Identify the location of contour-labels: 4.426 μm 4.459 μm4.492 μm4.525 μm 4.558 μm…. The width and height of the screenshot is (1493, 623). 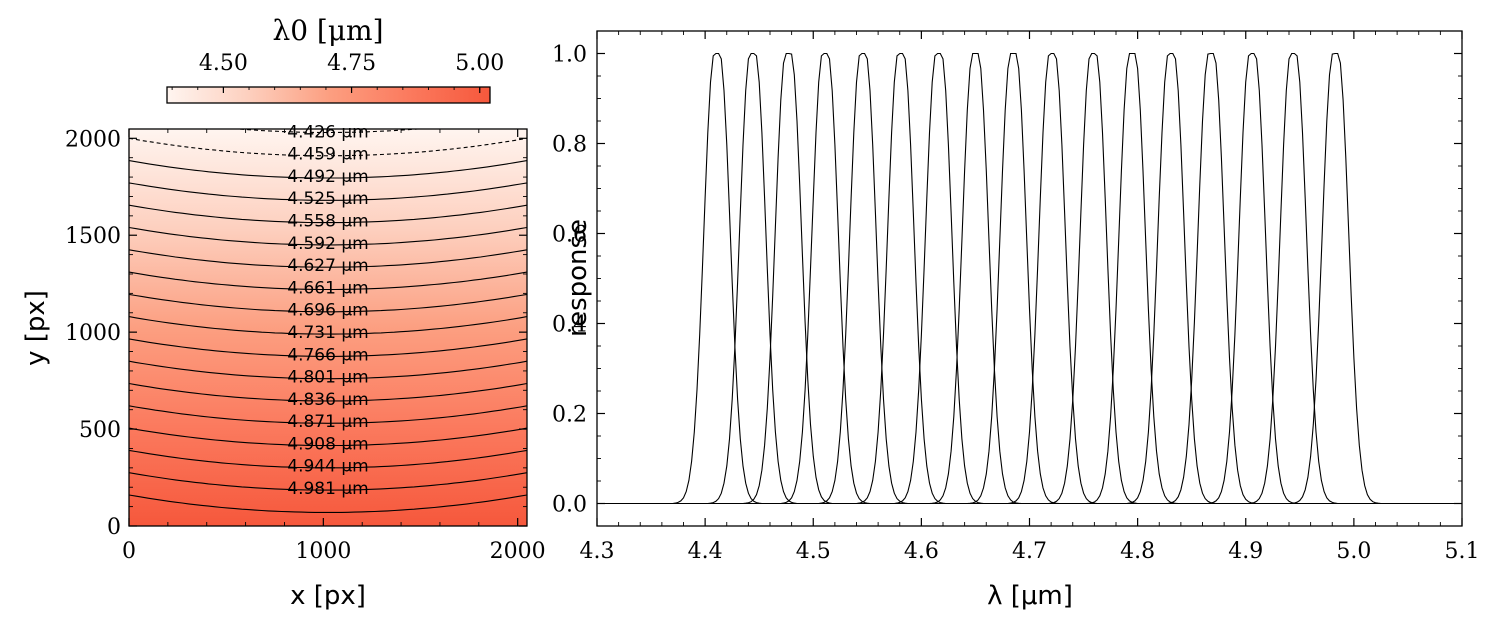
(327, 310).